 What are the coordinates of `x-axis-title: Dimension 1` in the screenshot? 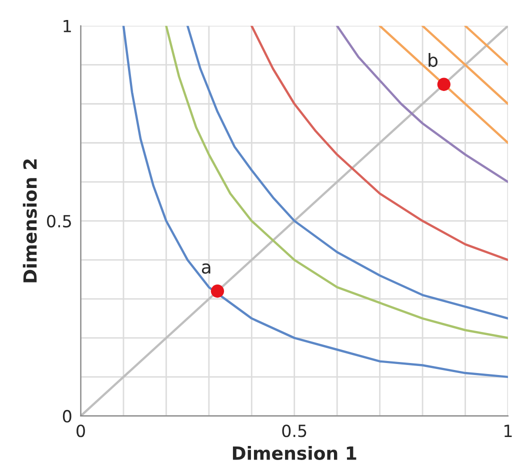 It's located at (294, 453).